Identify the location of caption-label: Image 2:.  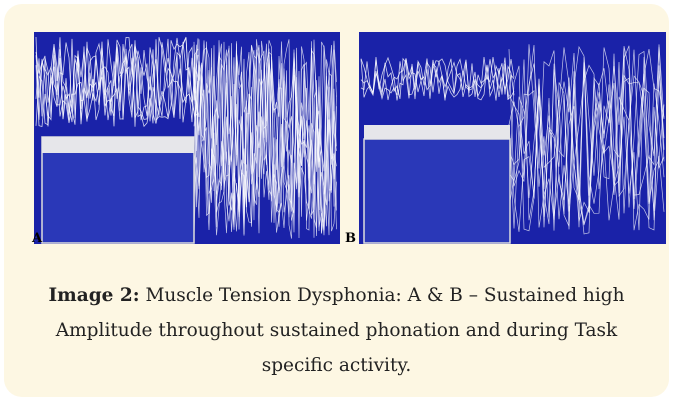
(94, 295).